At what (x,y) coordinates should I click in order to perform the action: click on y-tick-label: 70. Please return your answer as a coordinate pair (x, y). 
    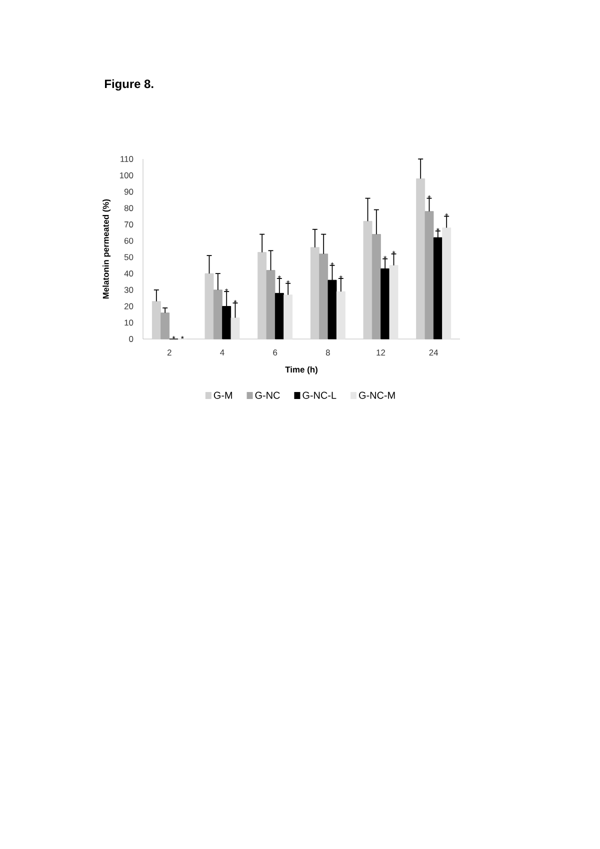
    Looking at the image, I should click on (129, 224).